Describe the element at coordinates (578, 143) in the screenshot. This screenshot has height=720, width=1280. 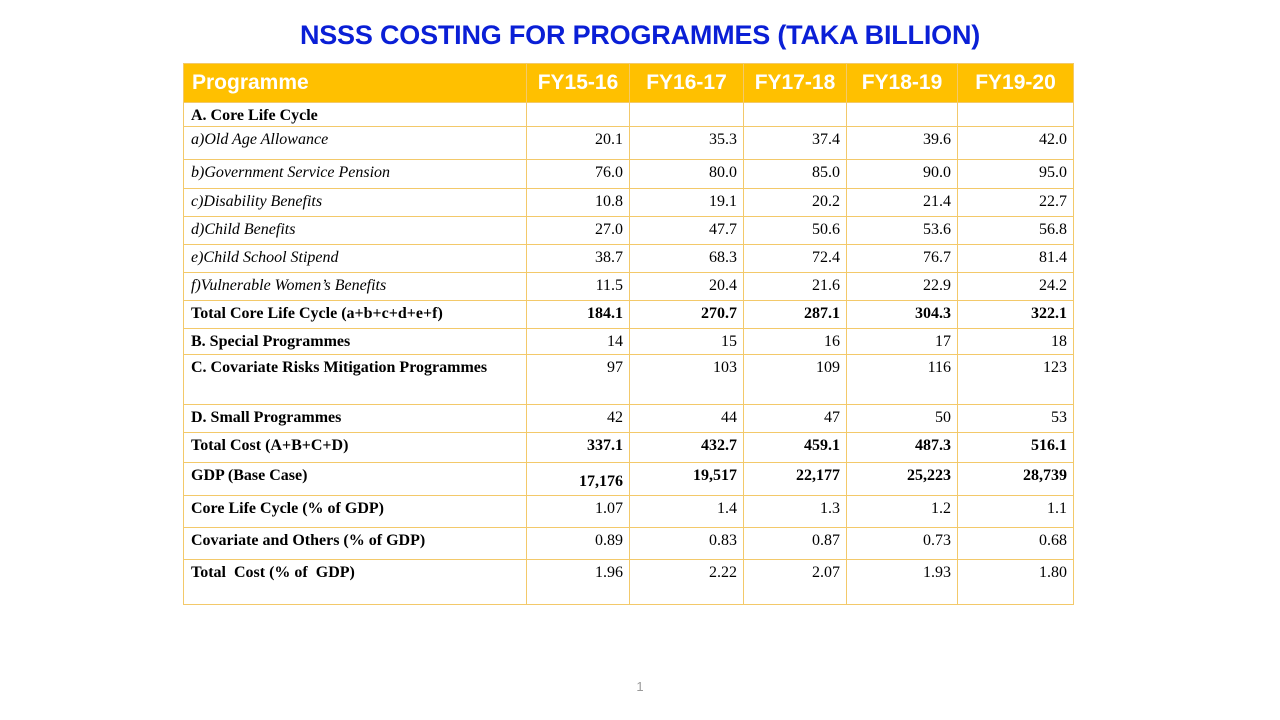
I see `cell-value: 20.1` at that location.